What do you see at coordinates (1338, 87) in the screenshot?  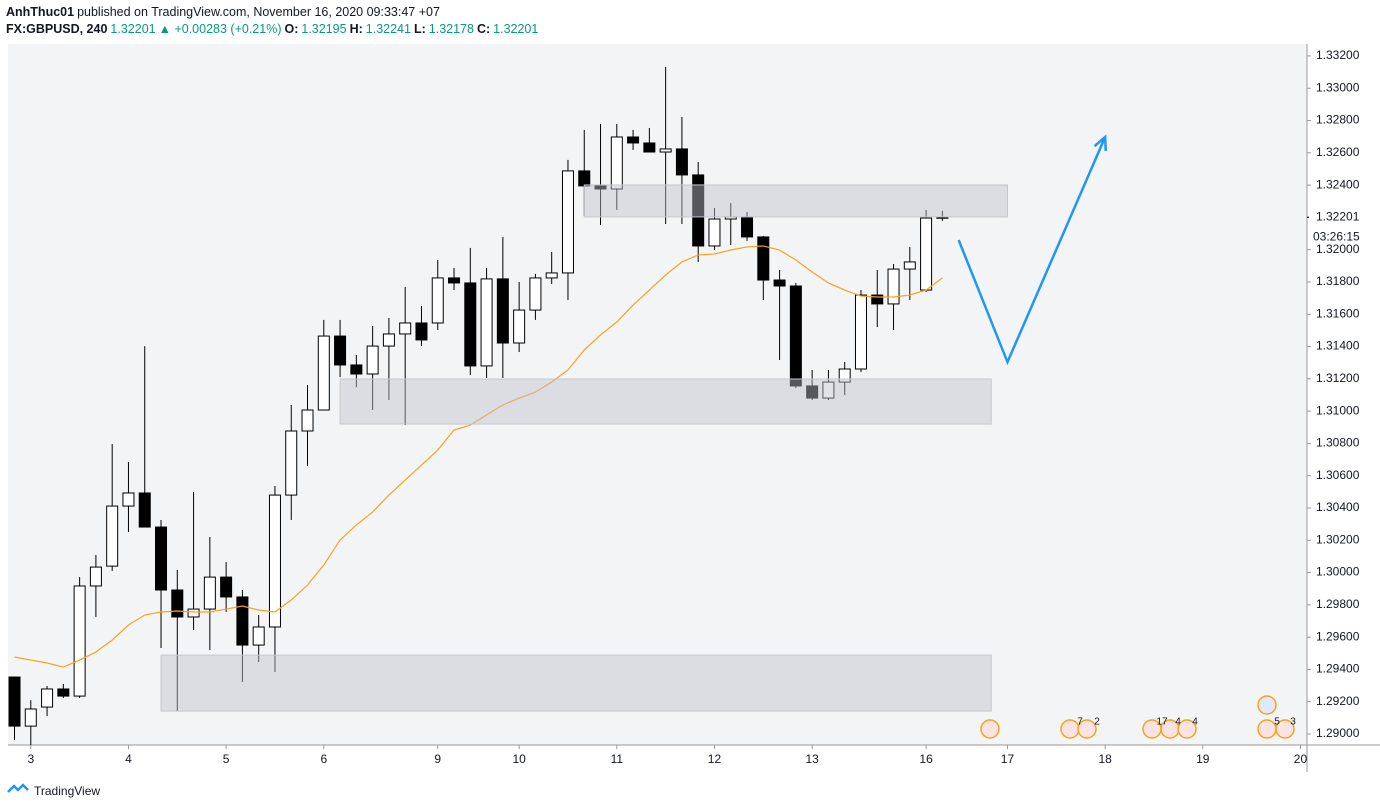 I see `y-tick-label: 1.33000` at bounding box center [1338, 87].